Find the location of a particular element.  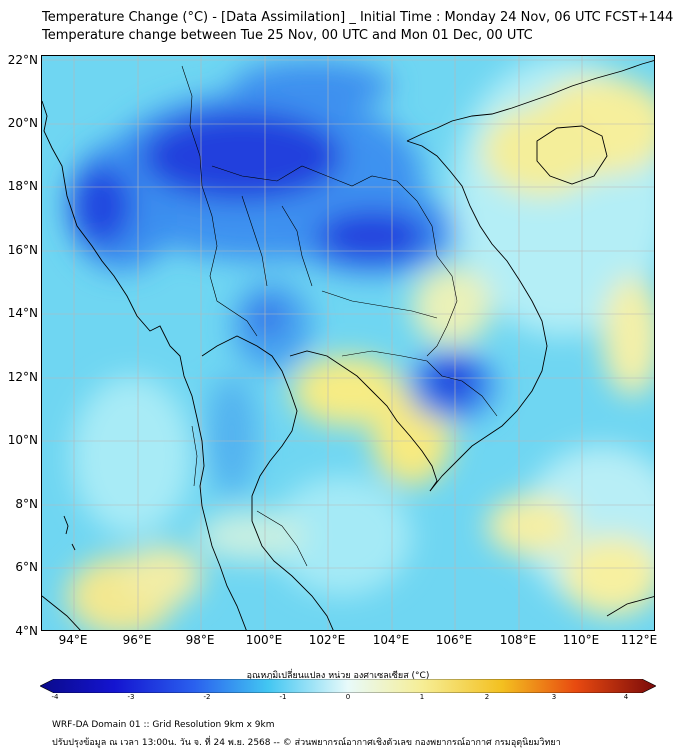

lat-label: 10°N is located at coordinates (22, 440).